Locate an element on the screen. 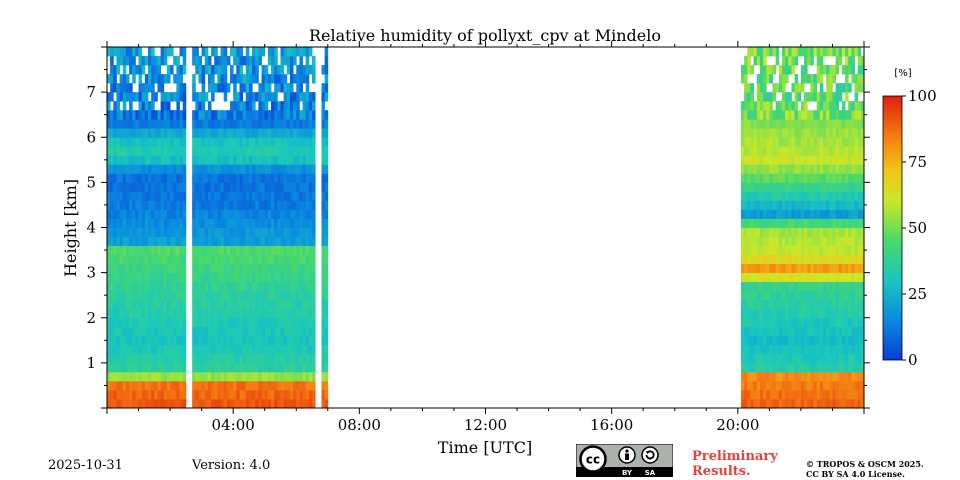 This screenshot has width=960, height=480. cc-license-badge: cc BY SA is located at coordinates (624, 460).